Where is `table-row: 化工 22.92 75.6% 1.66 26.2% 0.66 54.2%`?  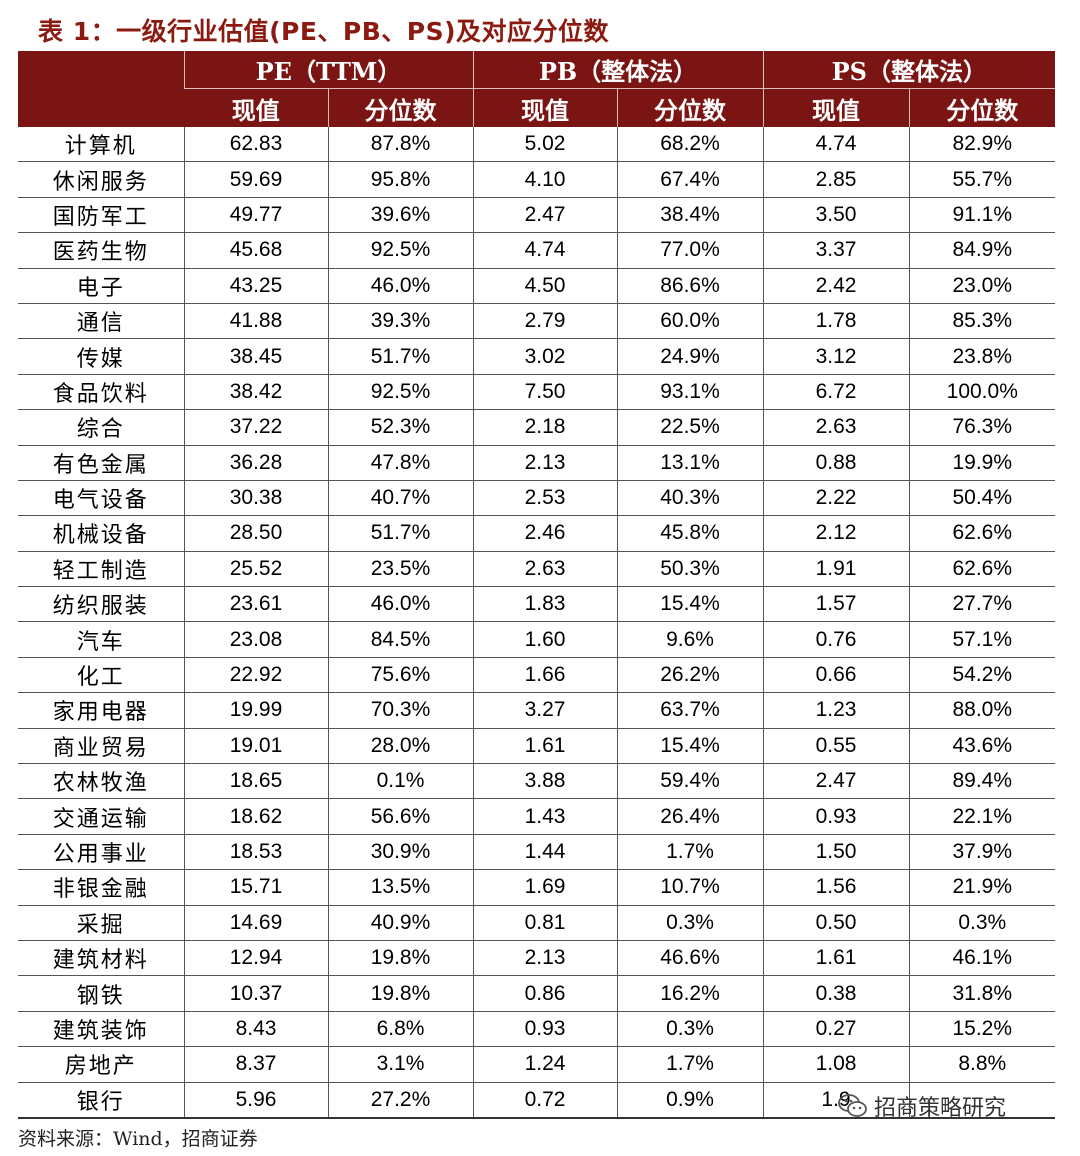
table-row: 化工 22.92 75.6% 1.66 26.2% 0.66 54.2% is located at coordinates (537, 675).